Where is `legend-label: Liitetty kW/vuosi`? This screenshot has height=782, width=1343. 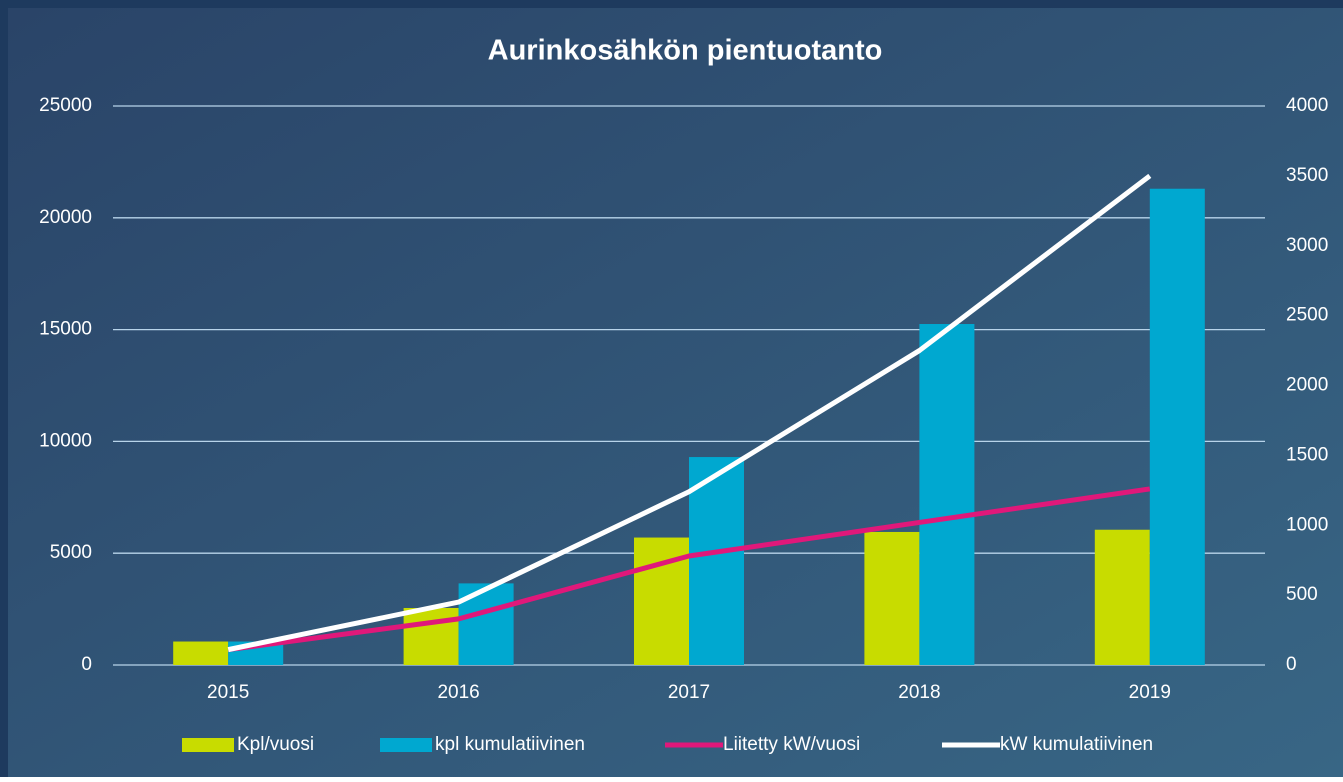 legend-label: Liitetty kW/vuosi is located at coordinates (791, 744).